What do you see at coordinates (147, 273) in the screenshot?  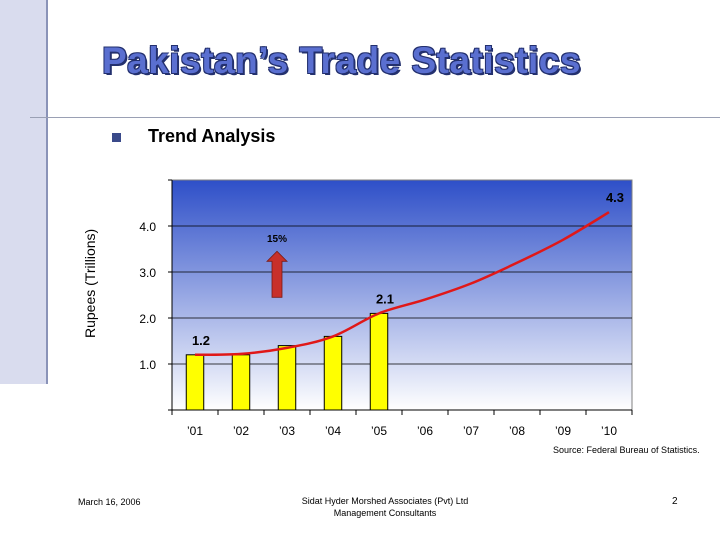 I see `y-tick-label: 3.0` at bounding box center [147, 273].